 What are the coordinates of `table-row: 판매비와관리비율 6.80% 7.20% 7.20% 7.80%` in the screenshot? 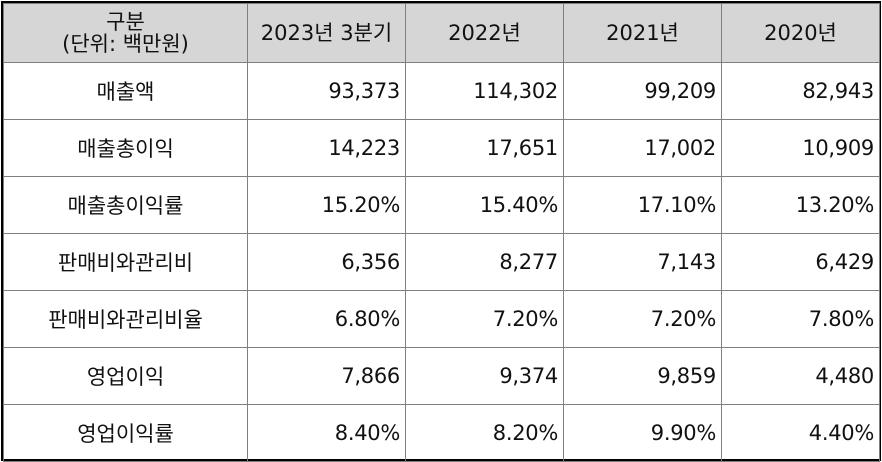 It's located at (441, 319).